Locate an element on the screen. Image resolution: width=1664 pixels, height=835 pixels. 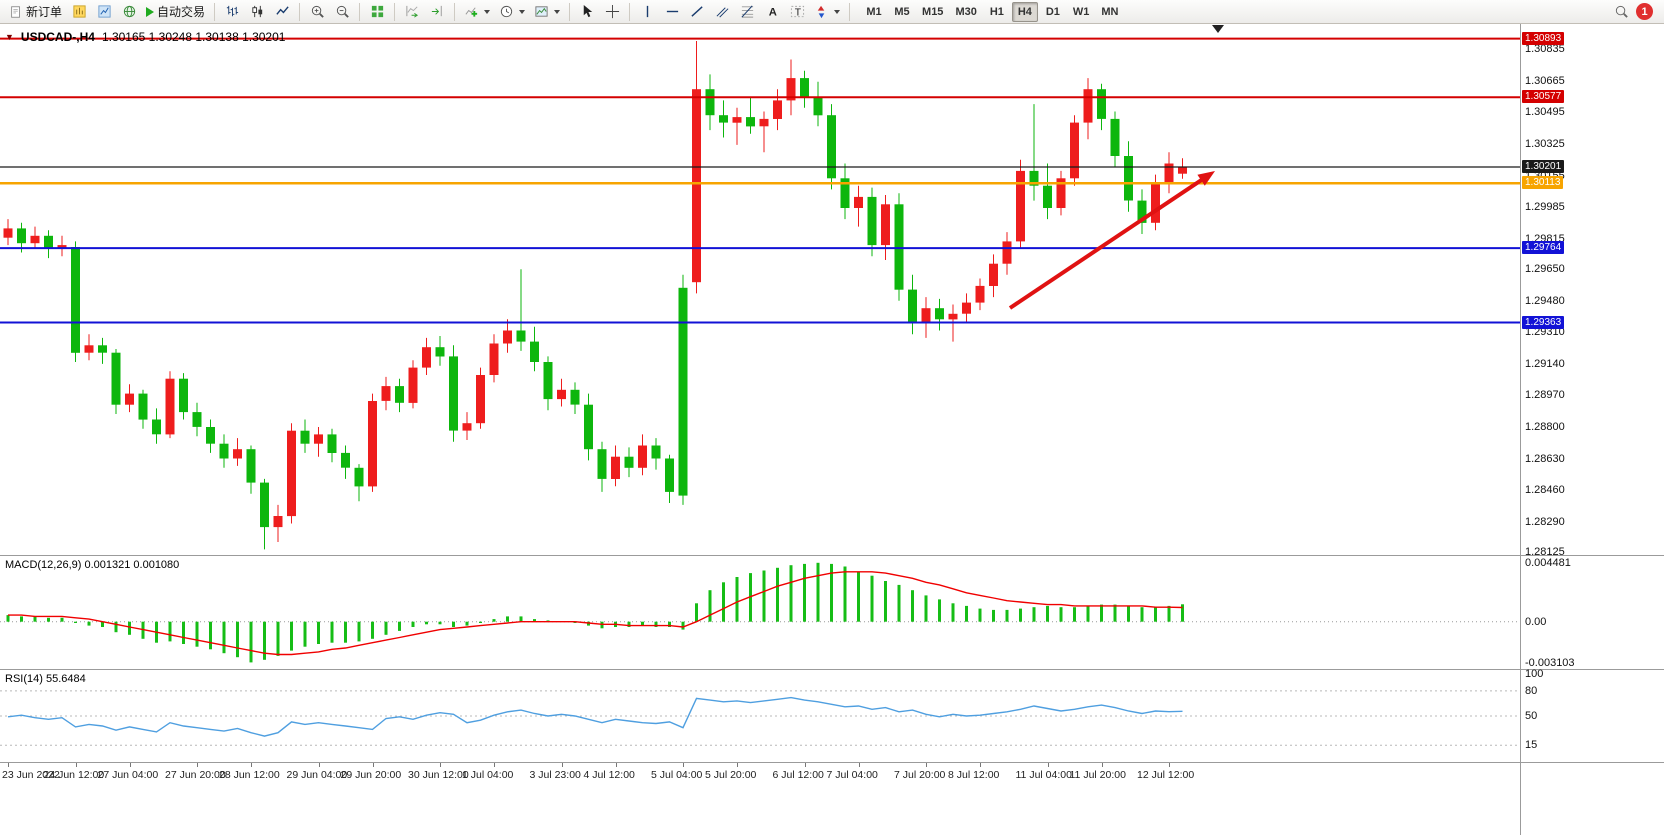
macd-chart is located at coordinates (760, 612).